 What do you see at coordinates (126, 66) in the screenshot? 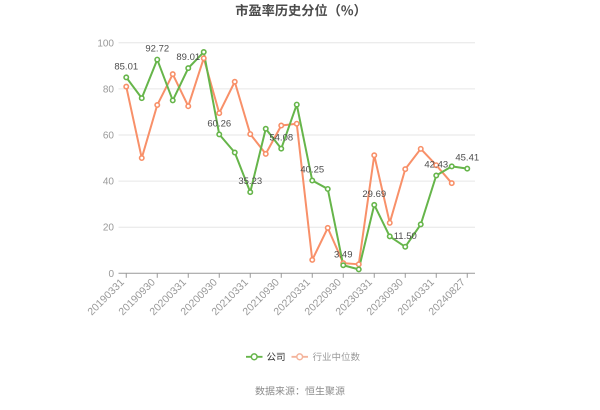
I see `svg-text: 85.01` at bounding box center [126, 66].